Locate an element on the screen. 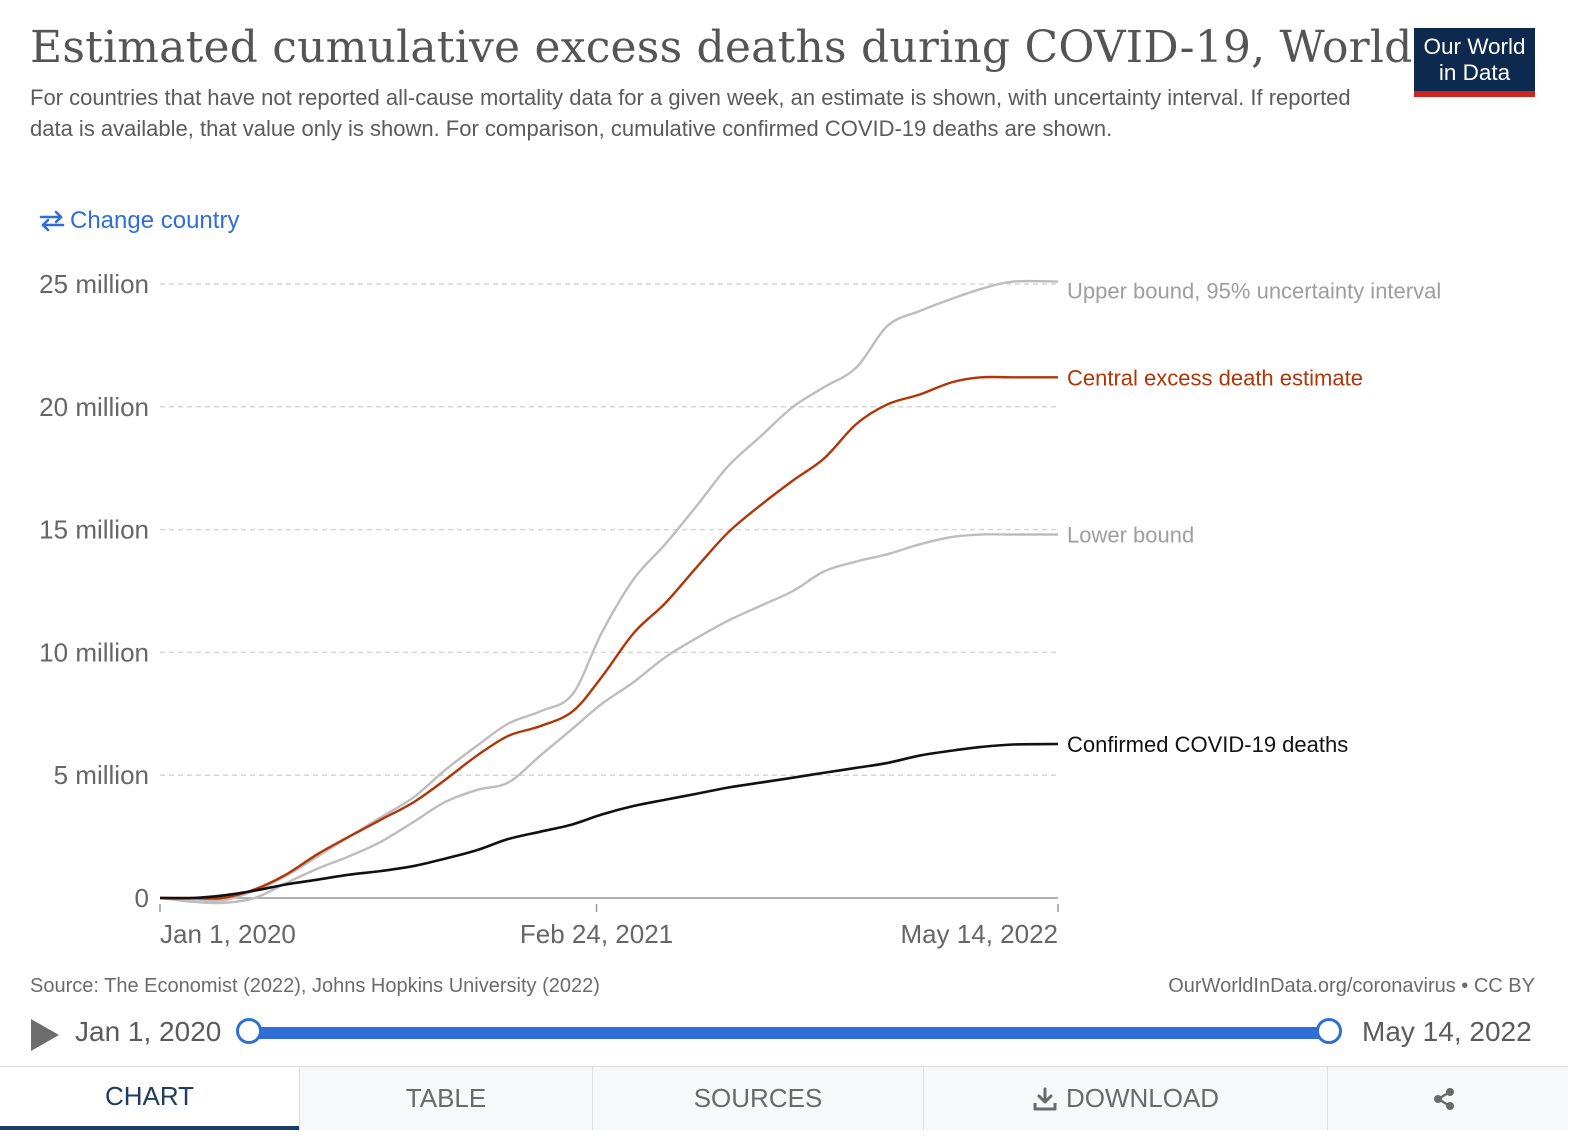 Image resolution: width=1580 pixels, height=1142 pixels. series-label: Central excess death estimate is located at coordinates (1215, 377).